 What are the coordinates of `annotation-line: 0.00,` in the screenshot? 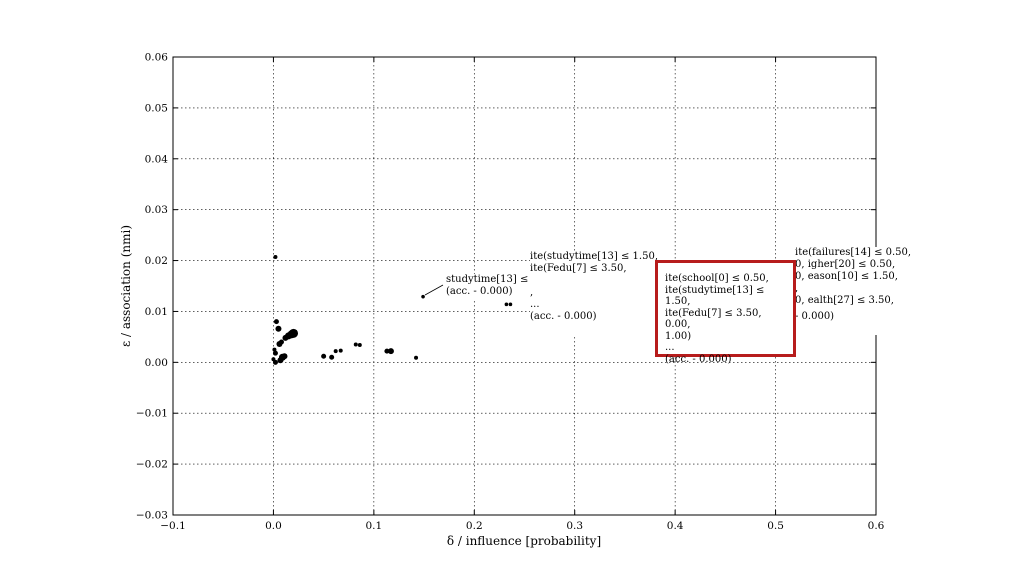 It's located at (678, 324).